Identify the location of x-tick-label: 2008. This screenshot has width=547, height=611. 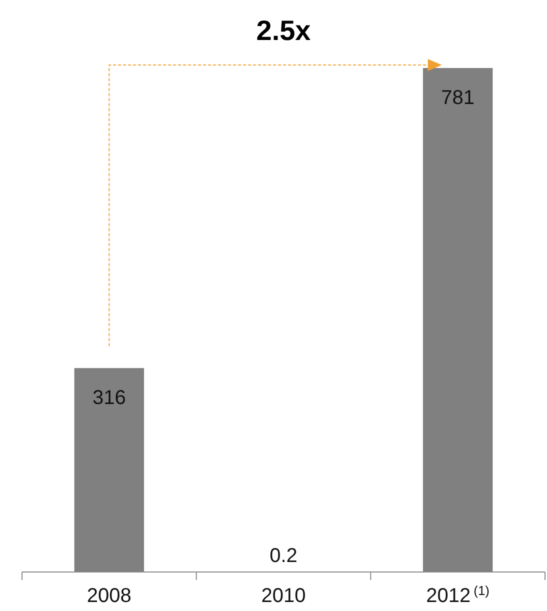
(109, 596).